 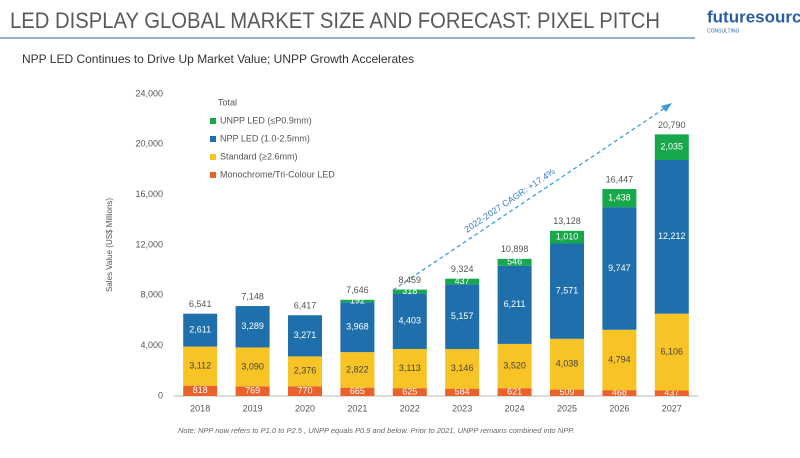 I want to click on data-label: 625, so click(x=409, y=391).